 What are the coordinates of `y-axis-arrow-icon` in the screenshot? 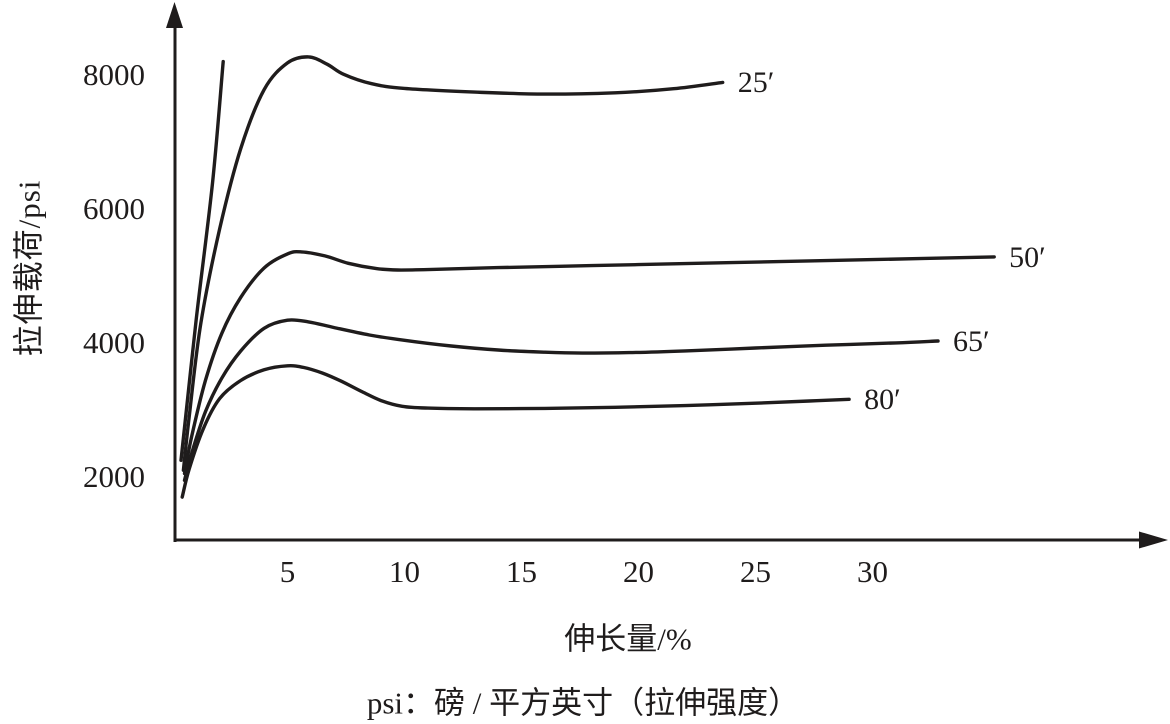 It's located at (174, 15).